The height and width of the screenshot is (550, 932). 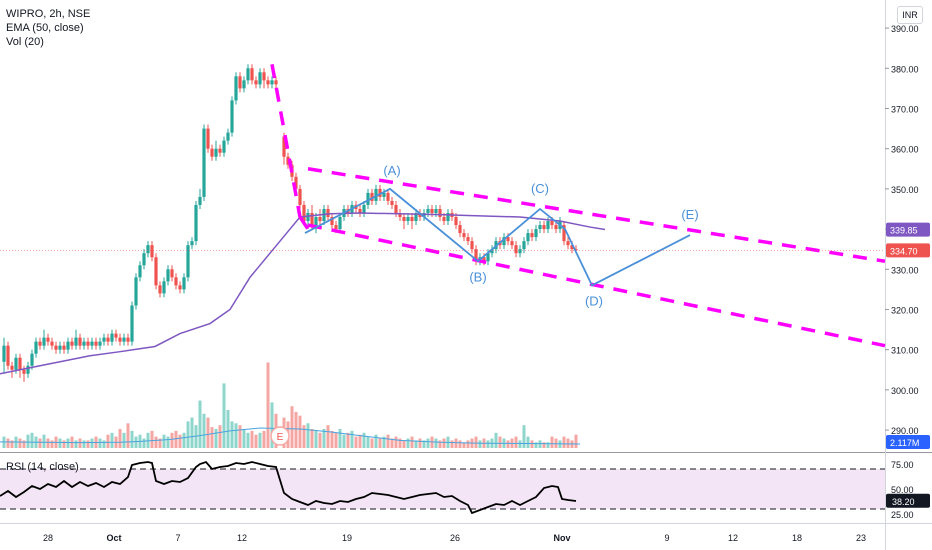 What do you see at coordinates (42, 467) in the screenshot?
I see `rsi-legend: RSI (14, close)` at bounding box center [42, 467].